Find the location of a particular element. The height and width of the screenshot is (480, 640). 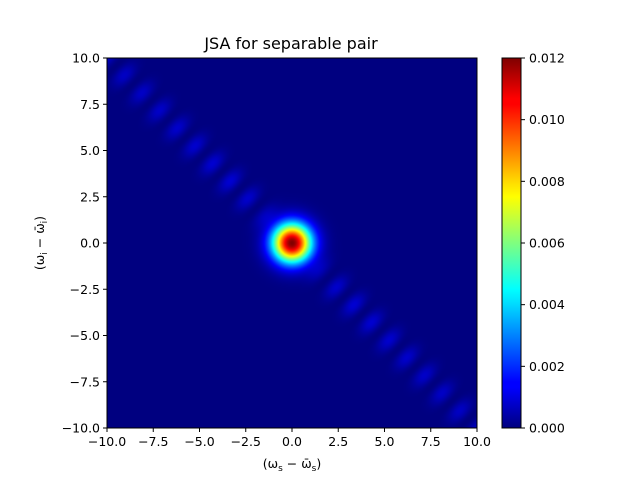

y-axis-ticks: 10.0 7.5 5.0 2.5 0.0 −2.5 −5.0 −7.5 −10.0 is located at coordinates (84, 243).